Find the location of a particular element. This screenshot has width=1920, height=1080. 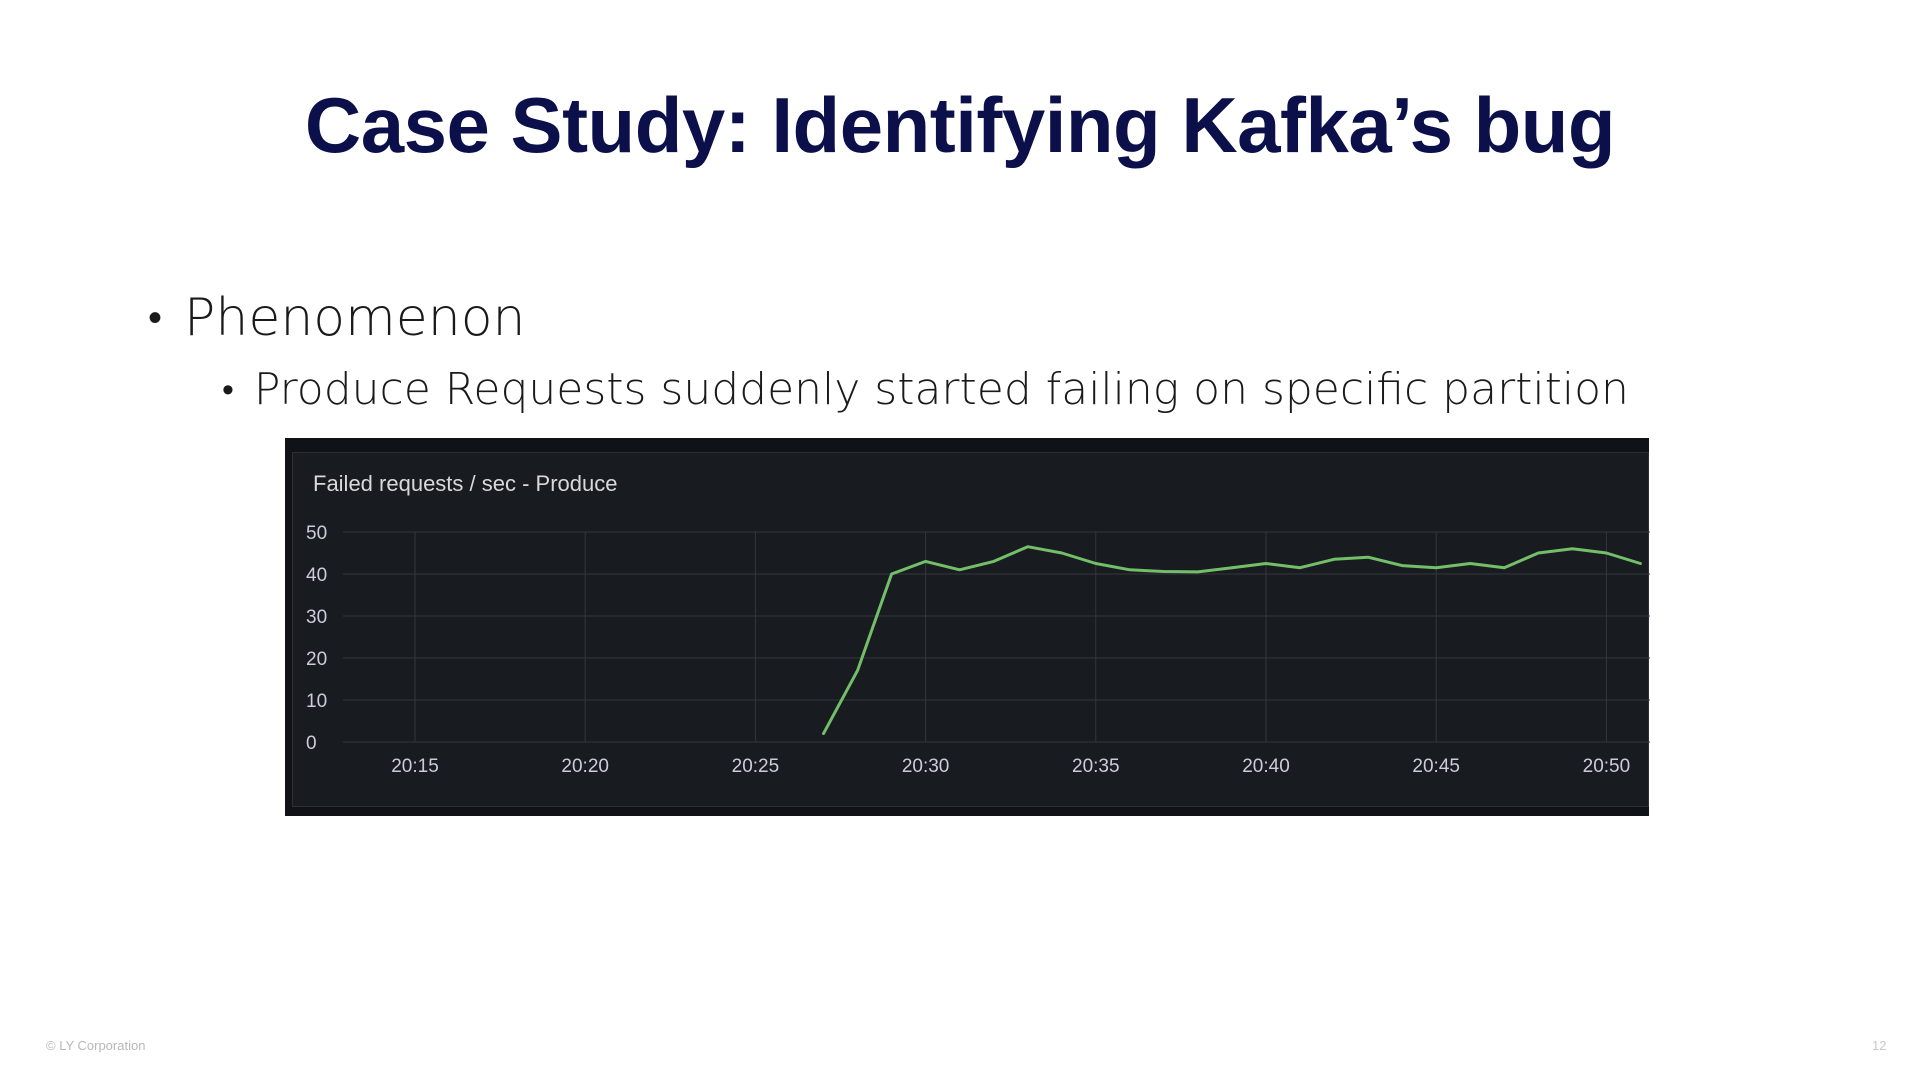

x-tick-label: 20:50 is located at coordinates (1607, 766).